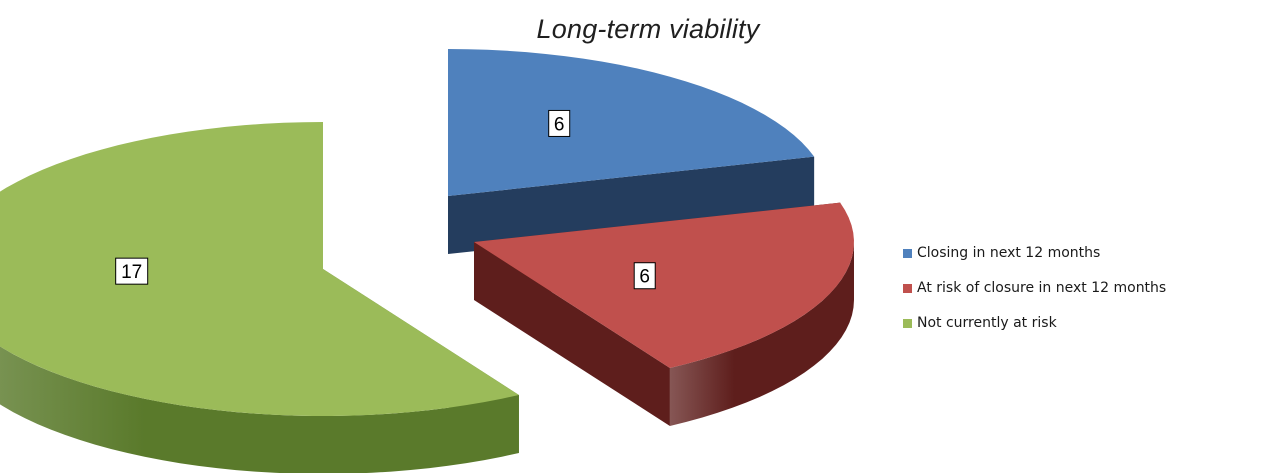 The width and height of the screenshot is (1266, 473). I want to click on legend-entry: Not currently at risk, so click(1034, 323).